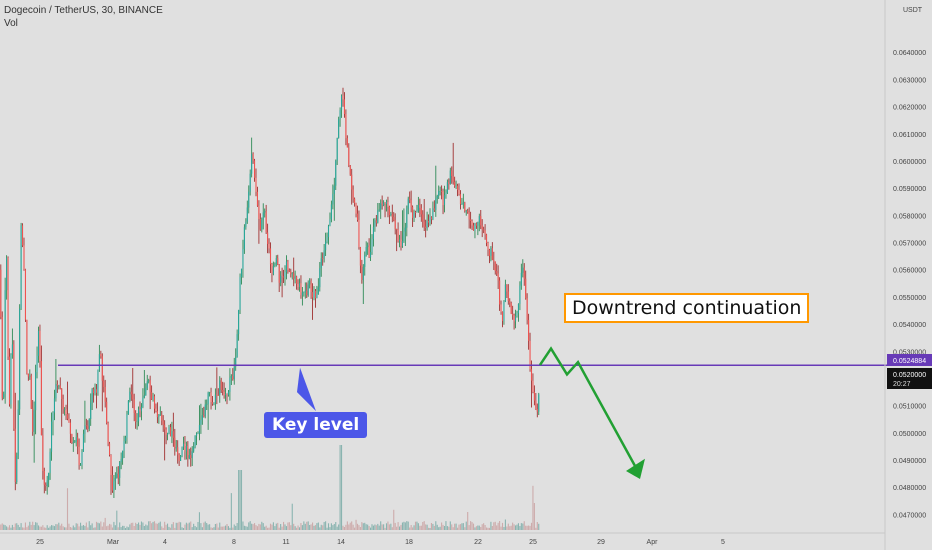 The height and width of the screenshot is (550, 932). I want to click on downtrend-annotation: Downtrend continuation, so click(687, 308).